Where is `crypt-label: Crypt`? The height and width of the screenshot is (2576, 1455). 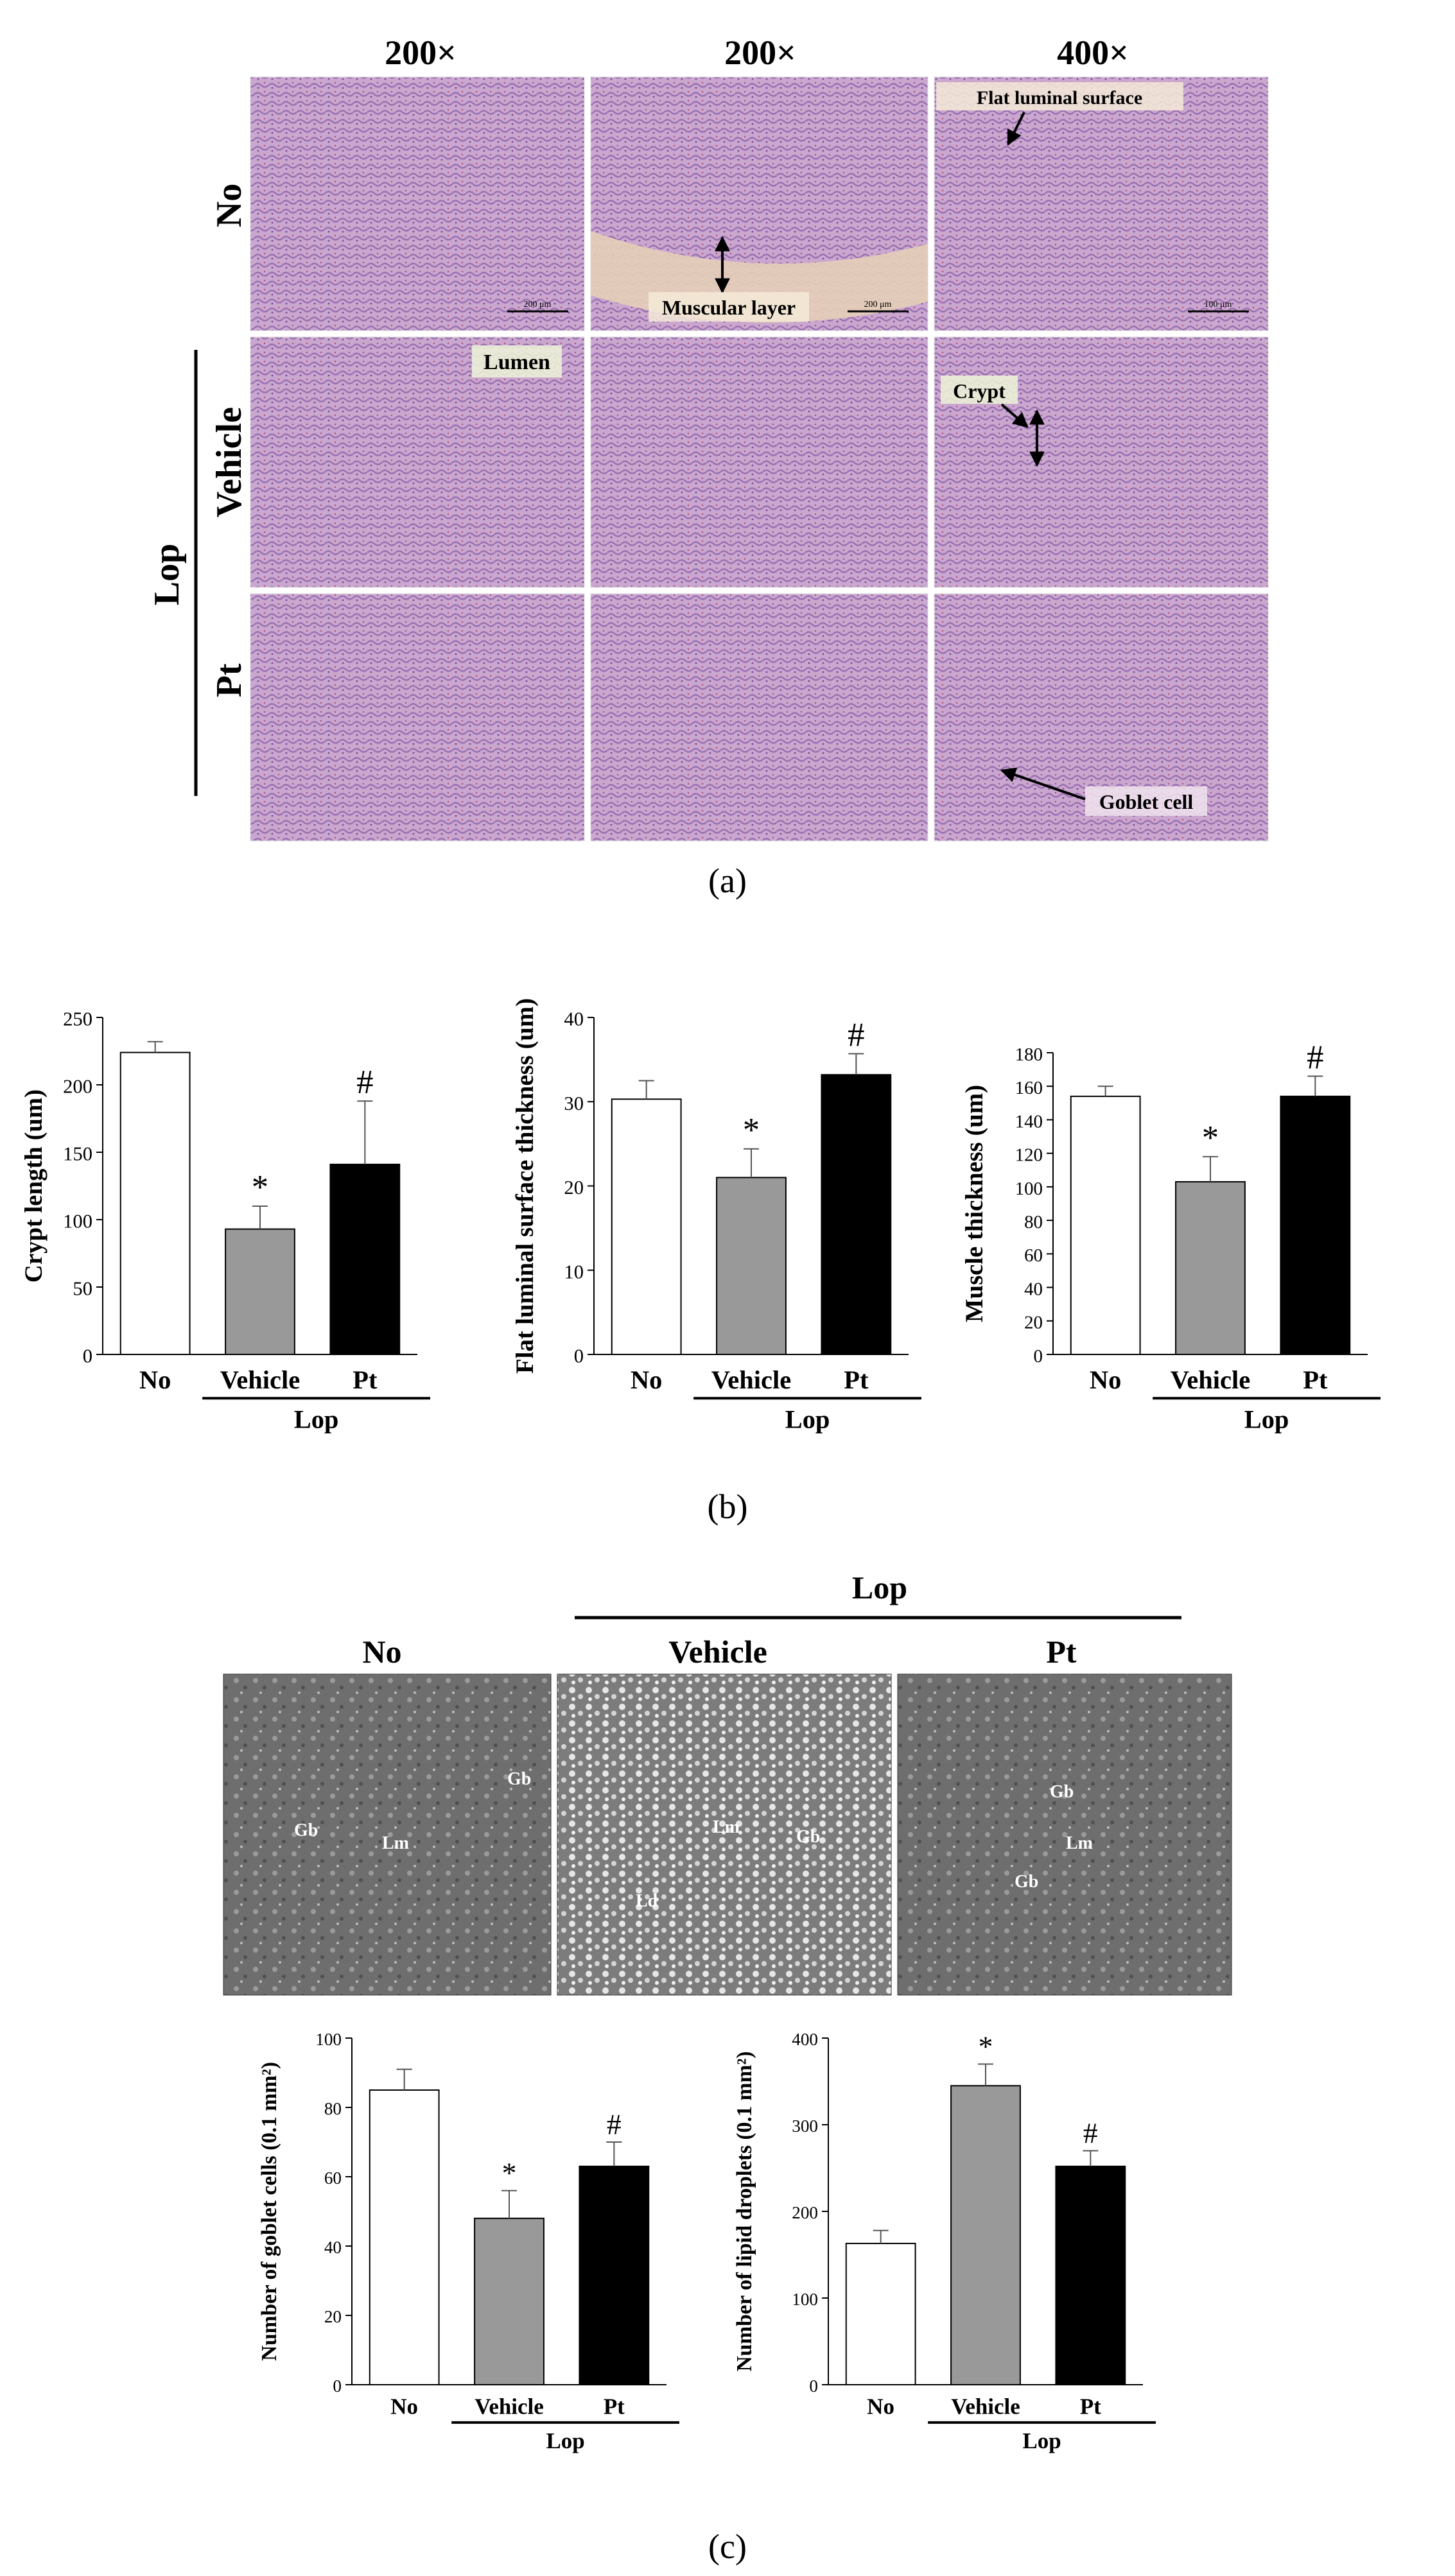 crypt-label: Crypt is located at coordinates (979, 390).